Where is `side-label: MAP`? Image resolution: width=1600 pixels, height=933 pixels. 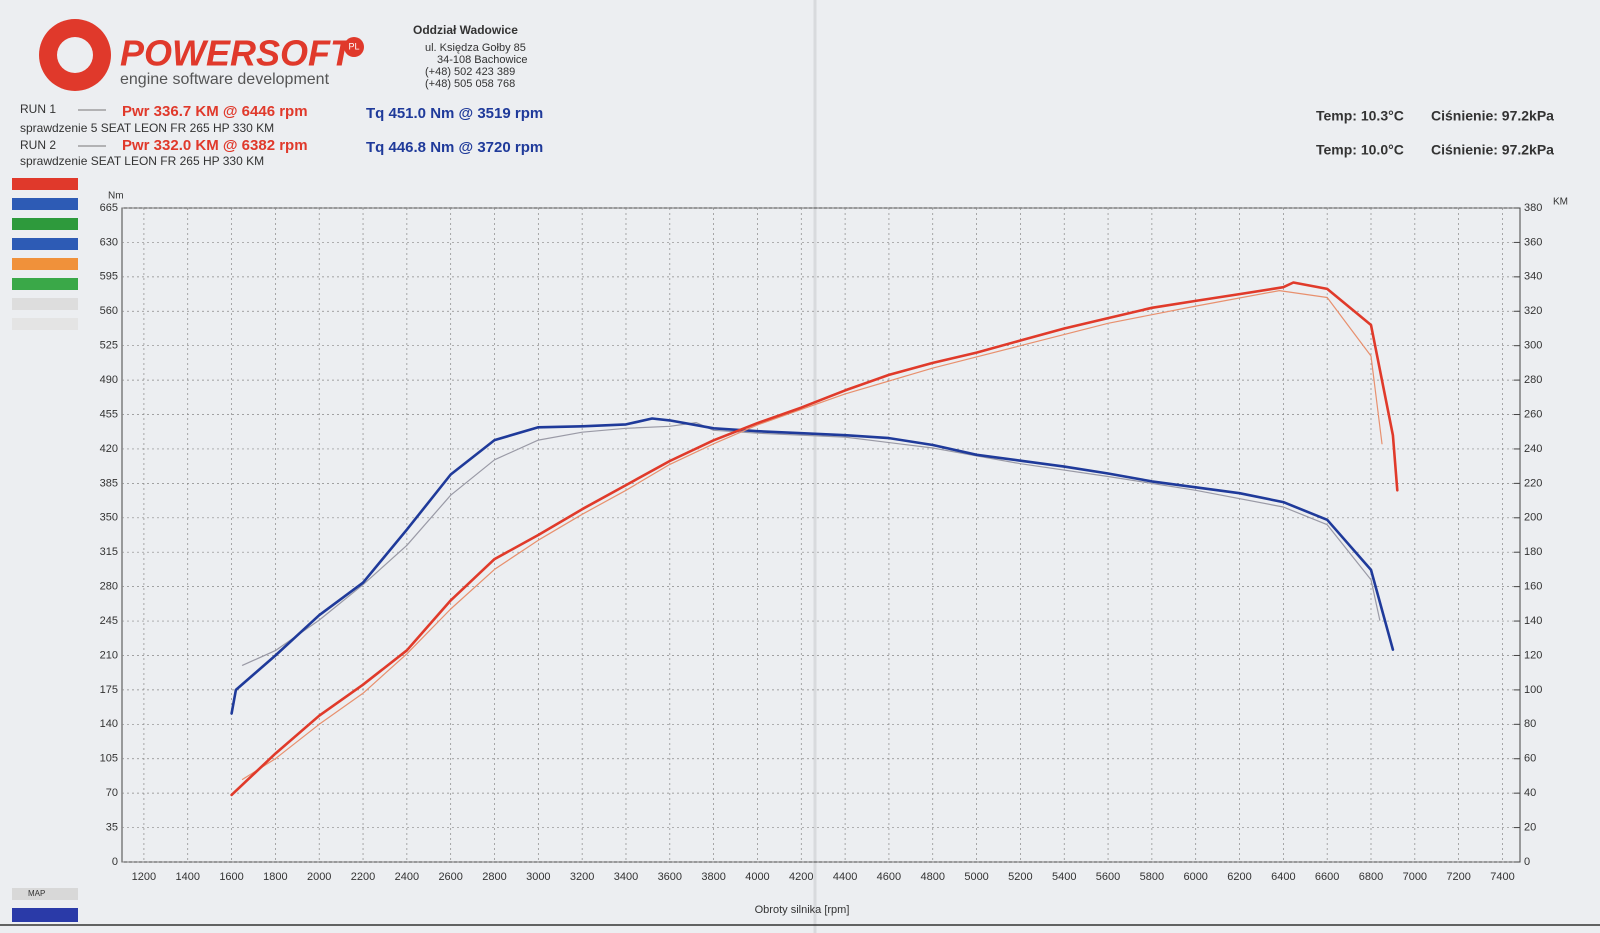
side-label: MAP is located at coordinates (36, 893).